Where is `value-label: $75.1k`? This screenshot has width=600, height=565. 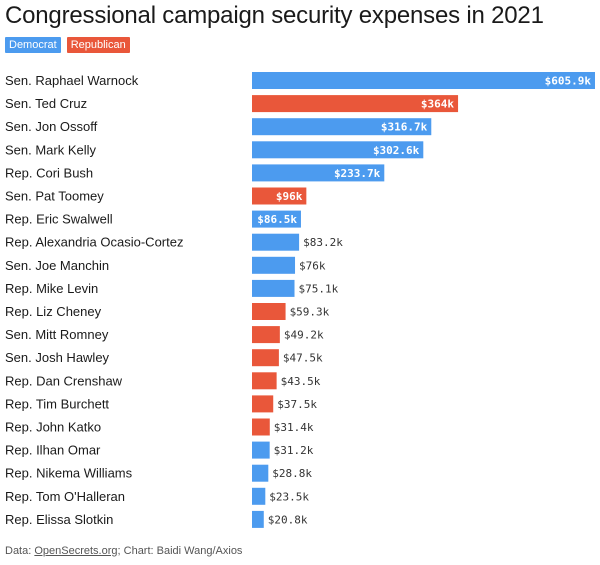
value-label: $75.1k is located at coordinates (319, 288).